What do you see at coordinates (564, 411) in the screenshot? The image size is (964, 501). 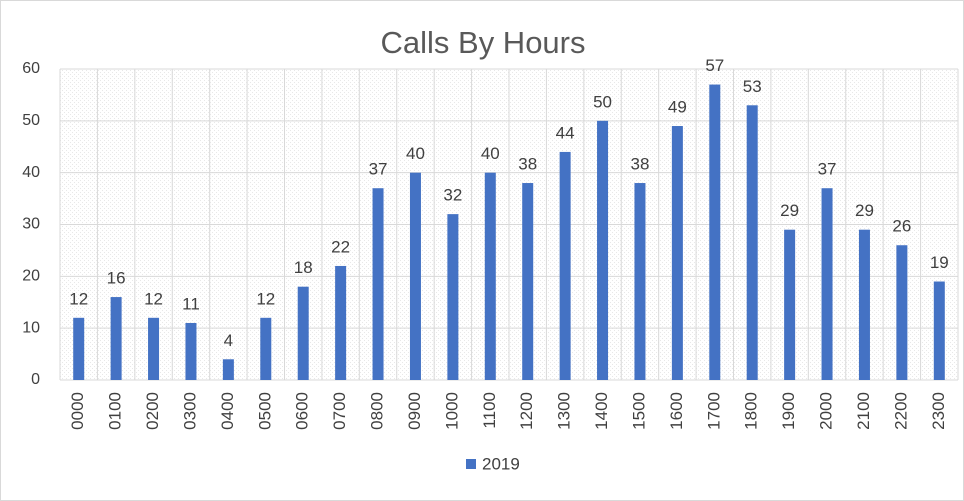 I see `x-tick-label: 1300` at bounding box center [564, 411].